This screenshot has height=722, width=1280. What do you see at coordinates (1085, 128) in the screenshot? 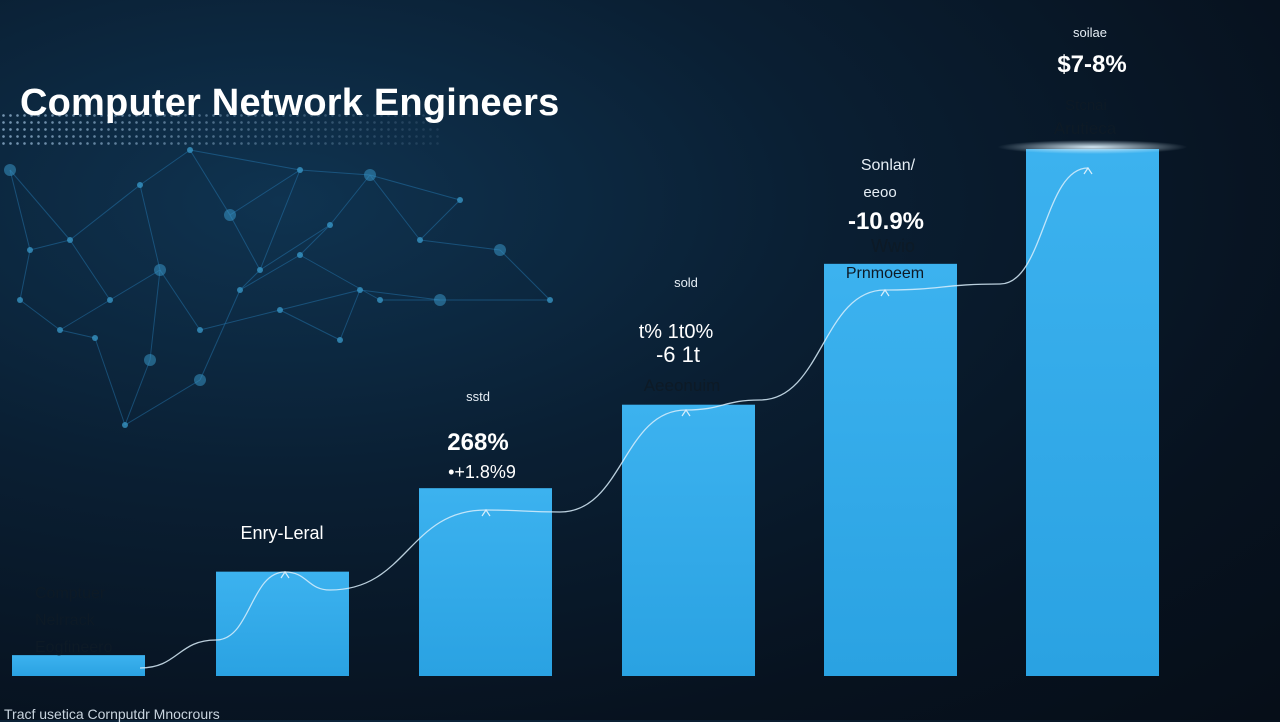
I see `category-label: Arutieca` at bounding box center [1085, 128].